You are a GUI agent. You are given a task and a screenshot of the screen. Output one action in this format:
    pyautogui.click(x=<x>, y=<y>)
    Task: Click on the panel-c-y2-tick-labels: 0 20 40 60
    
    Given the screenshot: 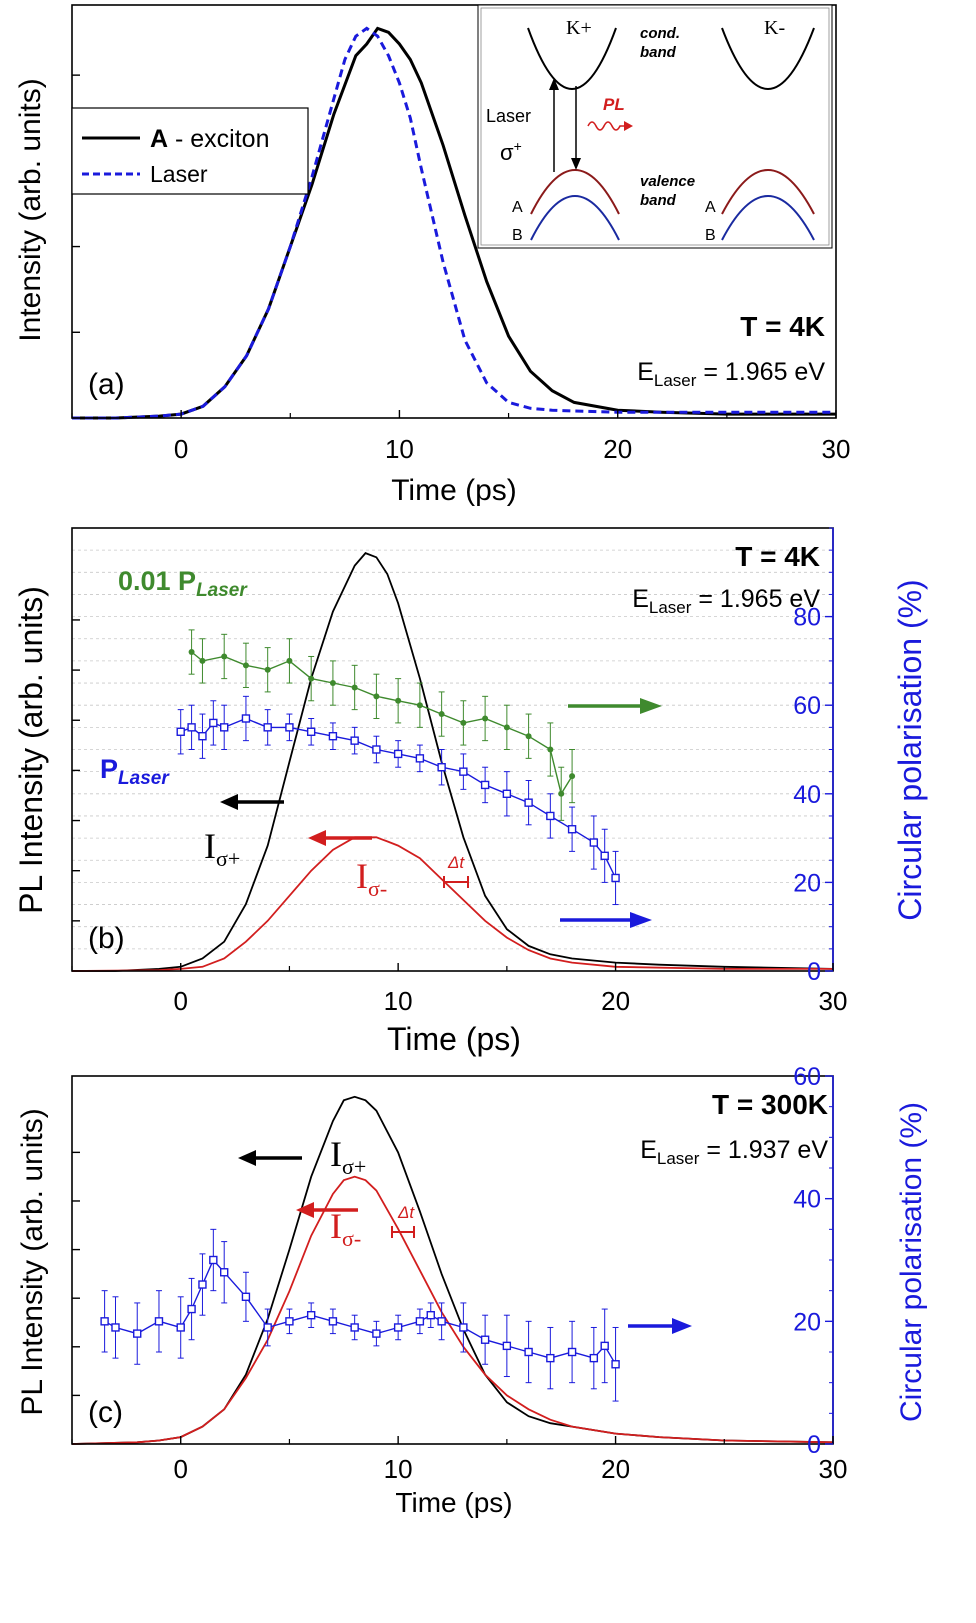 What is the action you would take?
    pyautogui.click(x=807, y=1261)
    